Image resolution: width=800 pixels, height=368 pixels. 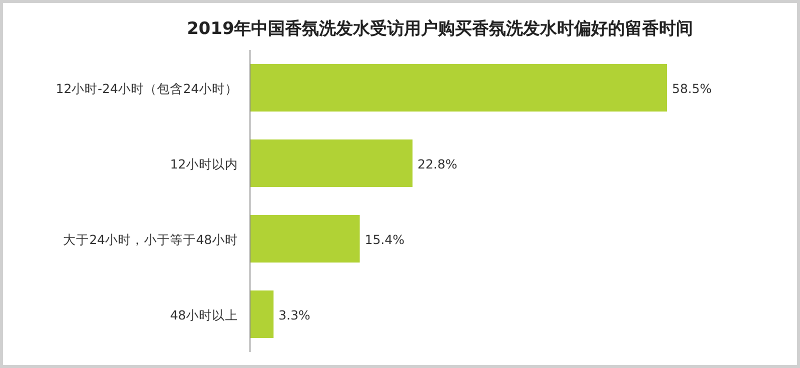 I want to click on y-tick-label: 48小时以上, so click(x=204, y=314).